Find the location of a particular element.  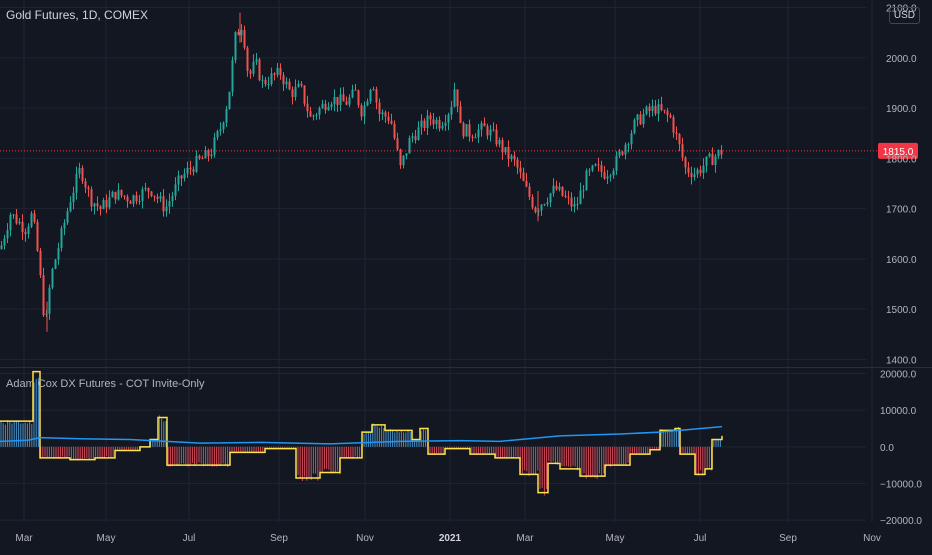

time-tick-label: May is located at coordinates (615, 538).